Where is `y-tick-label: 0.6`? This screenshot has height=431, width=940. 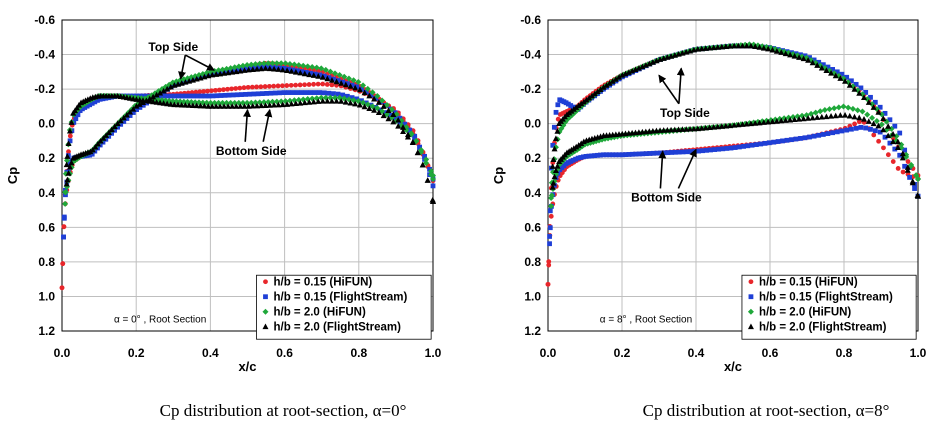
y-tick-label: 0.6 is located at coordinates (532, 227).